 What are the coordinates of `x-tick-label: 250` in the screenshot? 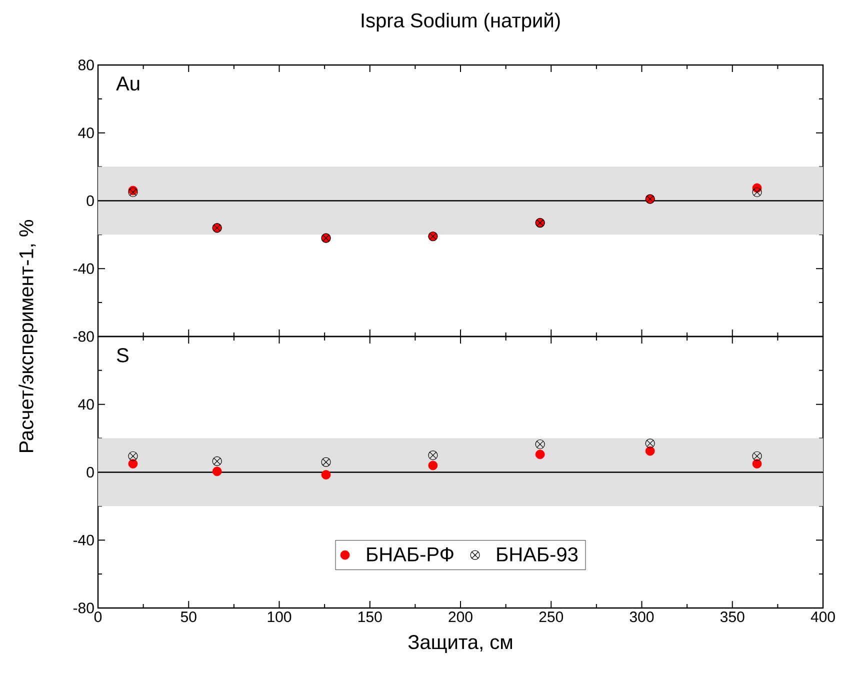 It's located at (551, 617).